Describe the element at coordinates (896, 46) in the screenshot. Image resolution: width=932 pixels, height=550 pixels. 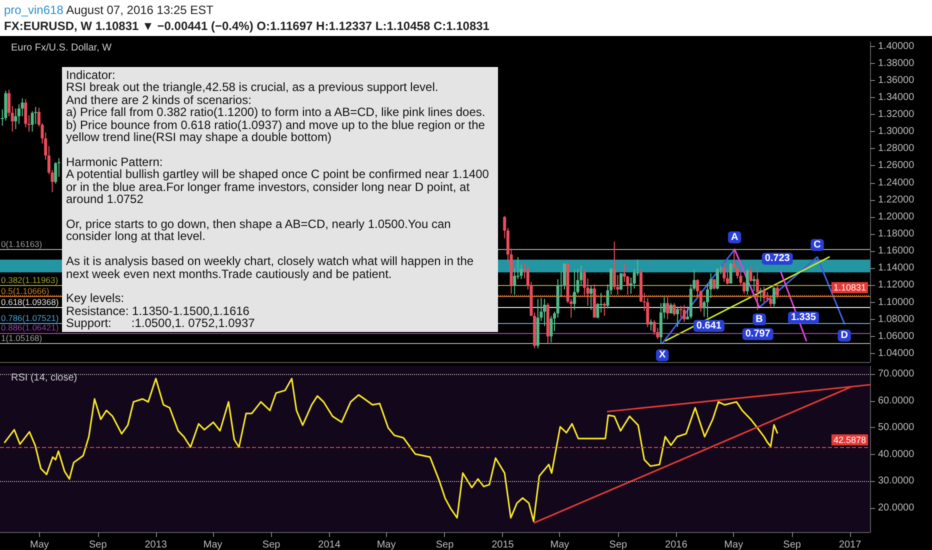
I see `y-tick-label: 1.40000` at that location.